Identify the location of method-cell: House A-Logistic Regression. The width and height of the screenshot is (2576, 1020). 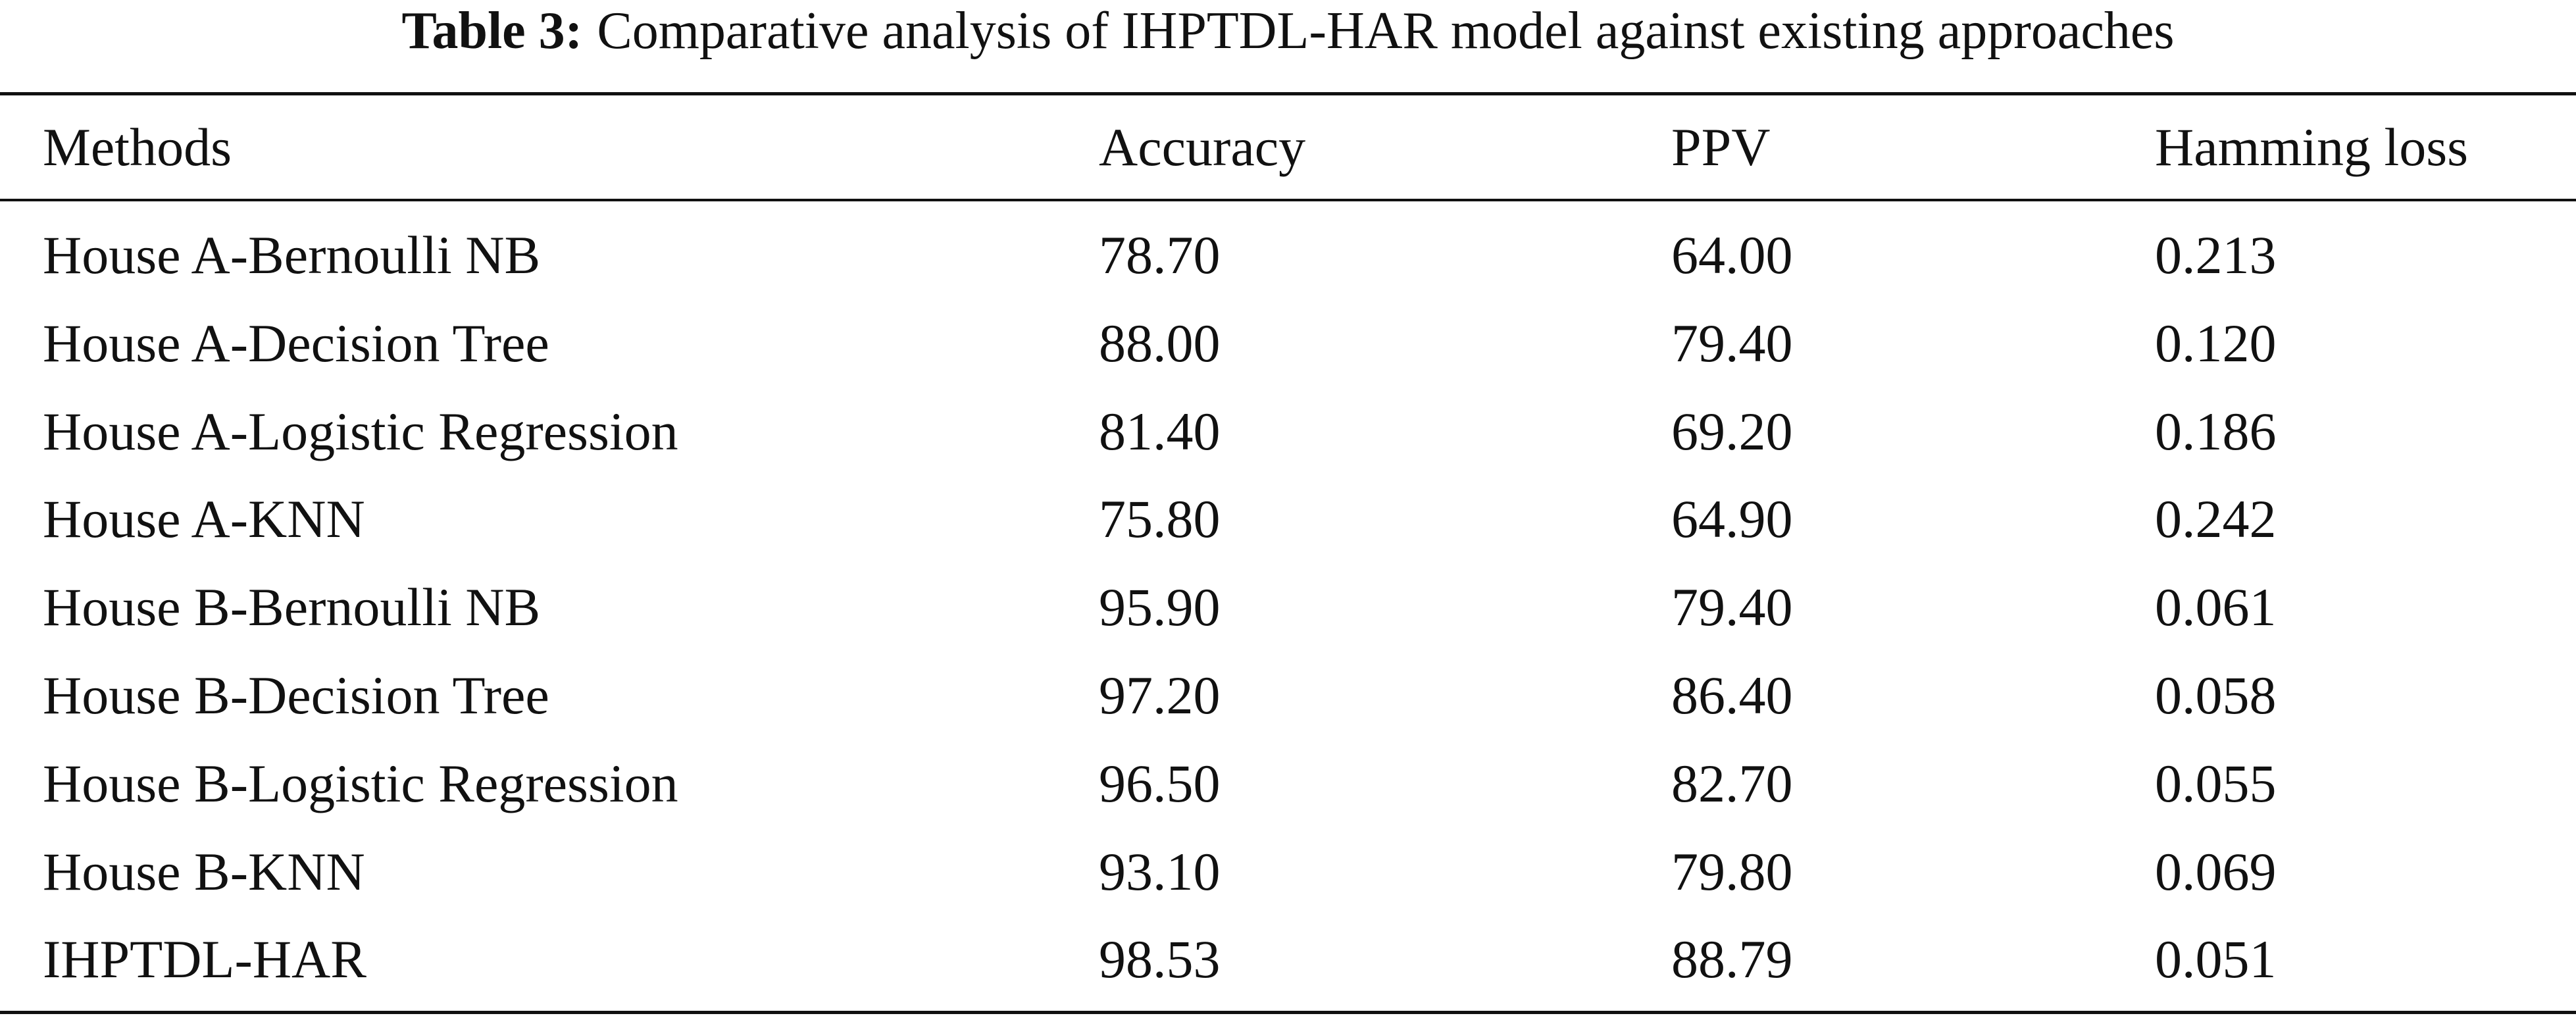
(361, 431).